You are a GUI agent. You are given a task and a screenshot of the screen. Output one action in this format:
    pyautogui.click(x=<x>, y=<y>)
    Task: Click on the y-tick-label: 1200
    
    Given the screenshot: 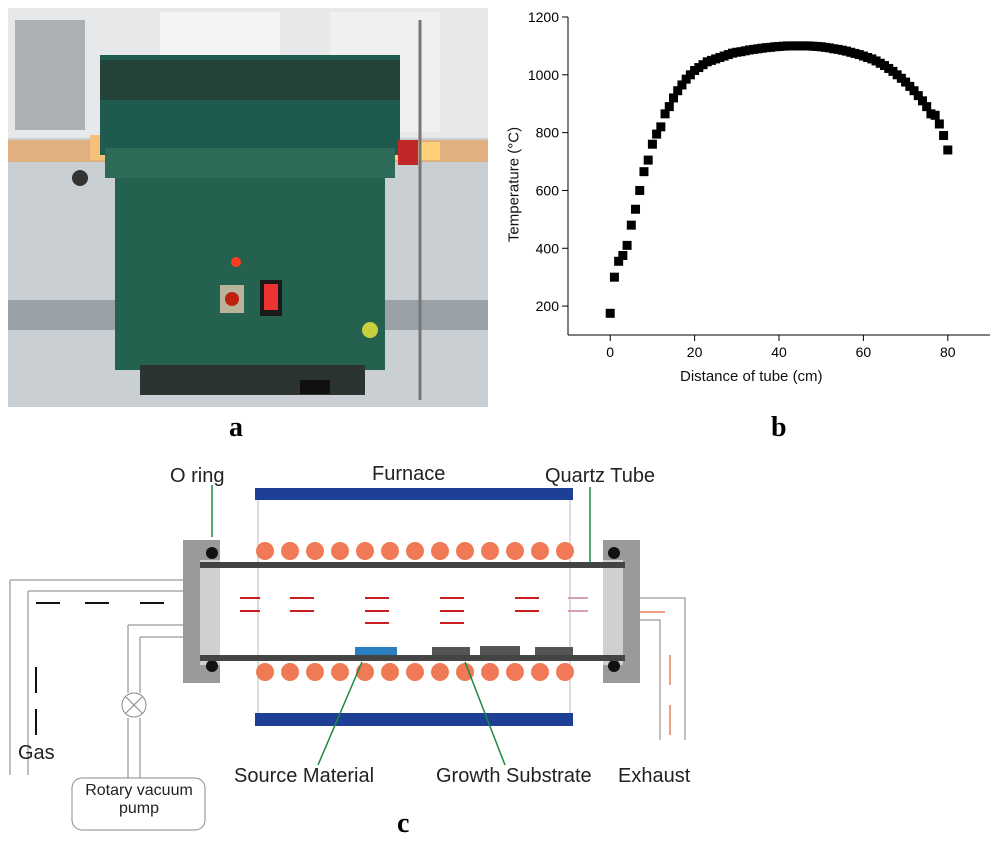 What is the action you would take?
    pyautogui.click(x=543, y=17)
    